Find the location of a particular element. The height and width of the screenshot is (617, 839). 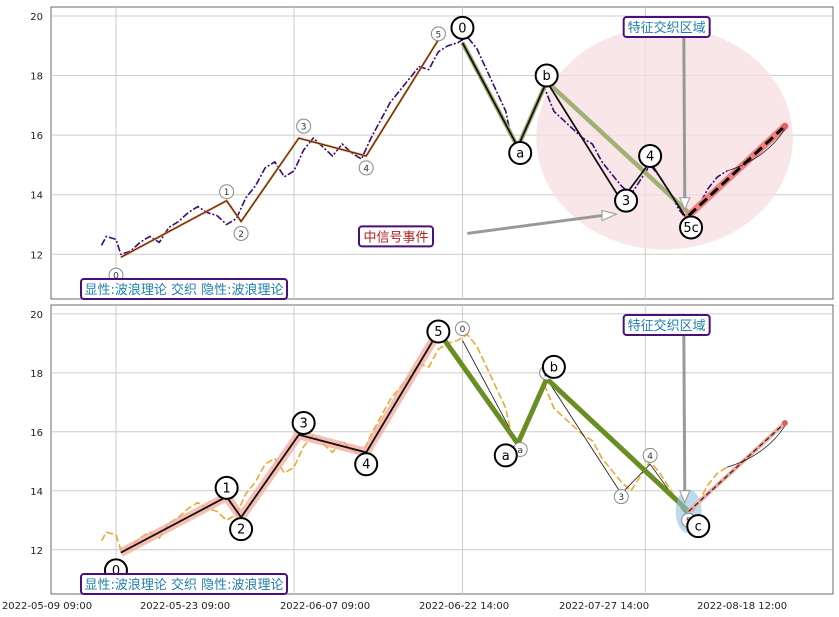

wave-label-small: 2 is located at coordinates (241, 235).